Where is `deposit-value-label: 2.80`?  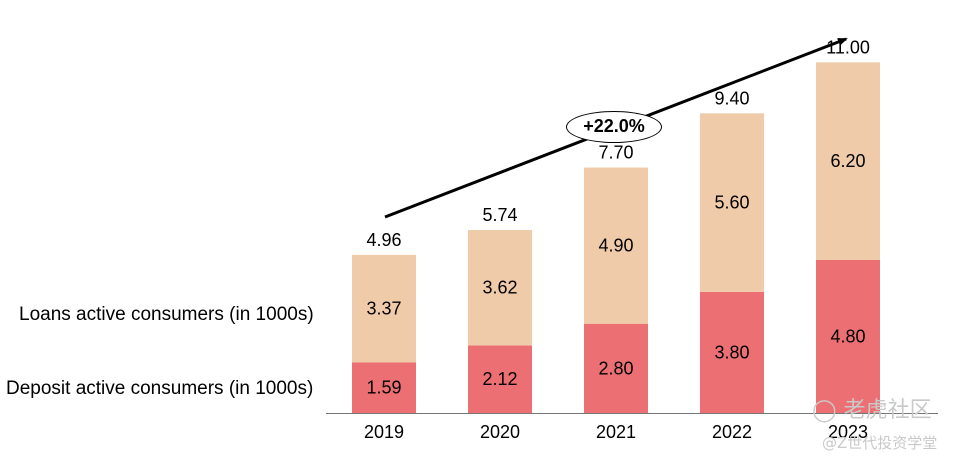
deposit-value-label: 2.80 is located at coordinates (615, 368).